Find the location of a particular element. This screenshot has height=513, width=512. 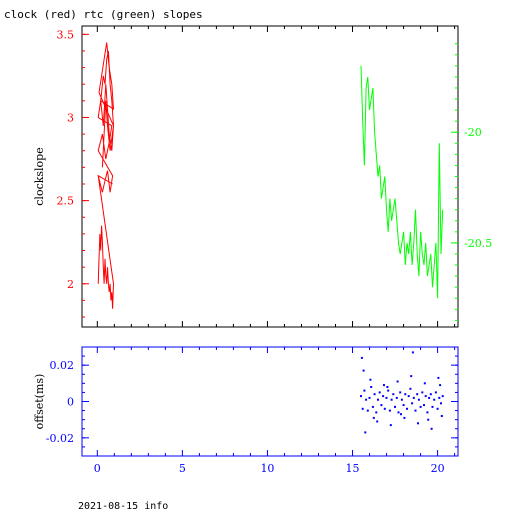

rtc-series-line is located at coordinates (402, 182).